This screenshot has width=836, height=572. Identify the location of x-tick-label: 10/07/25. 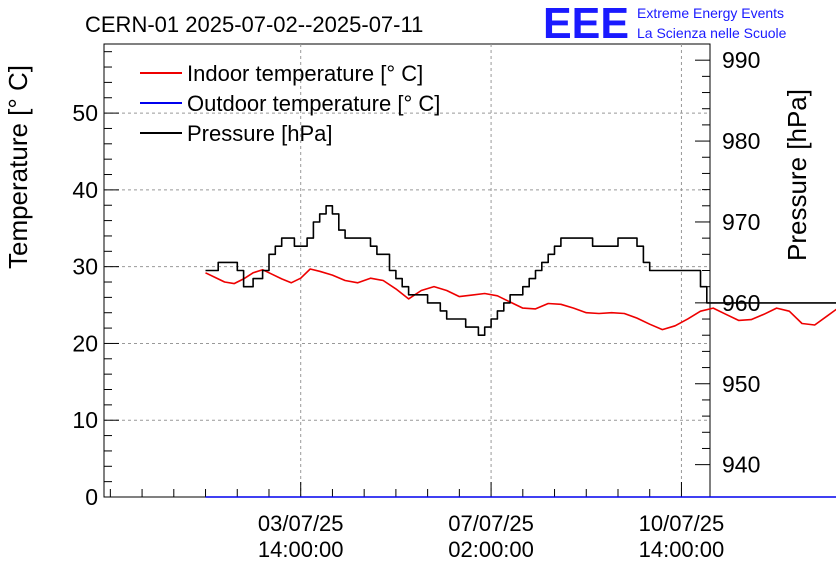
(682, 523).